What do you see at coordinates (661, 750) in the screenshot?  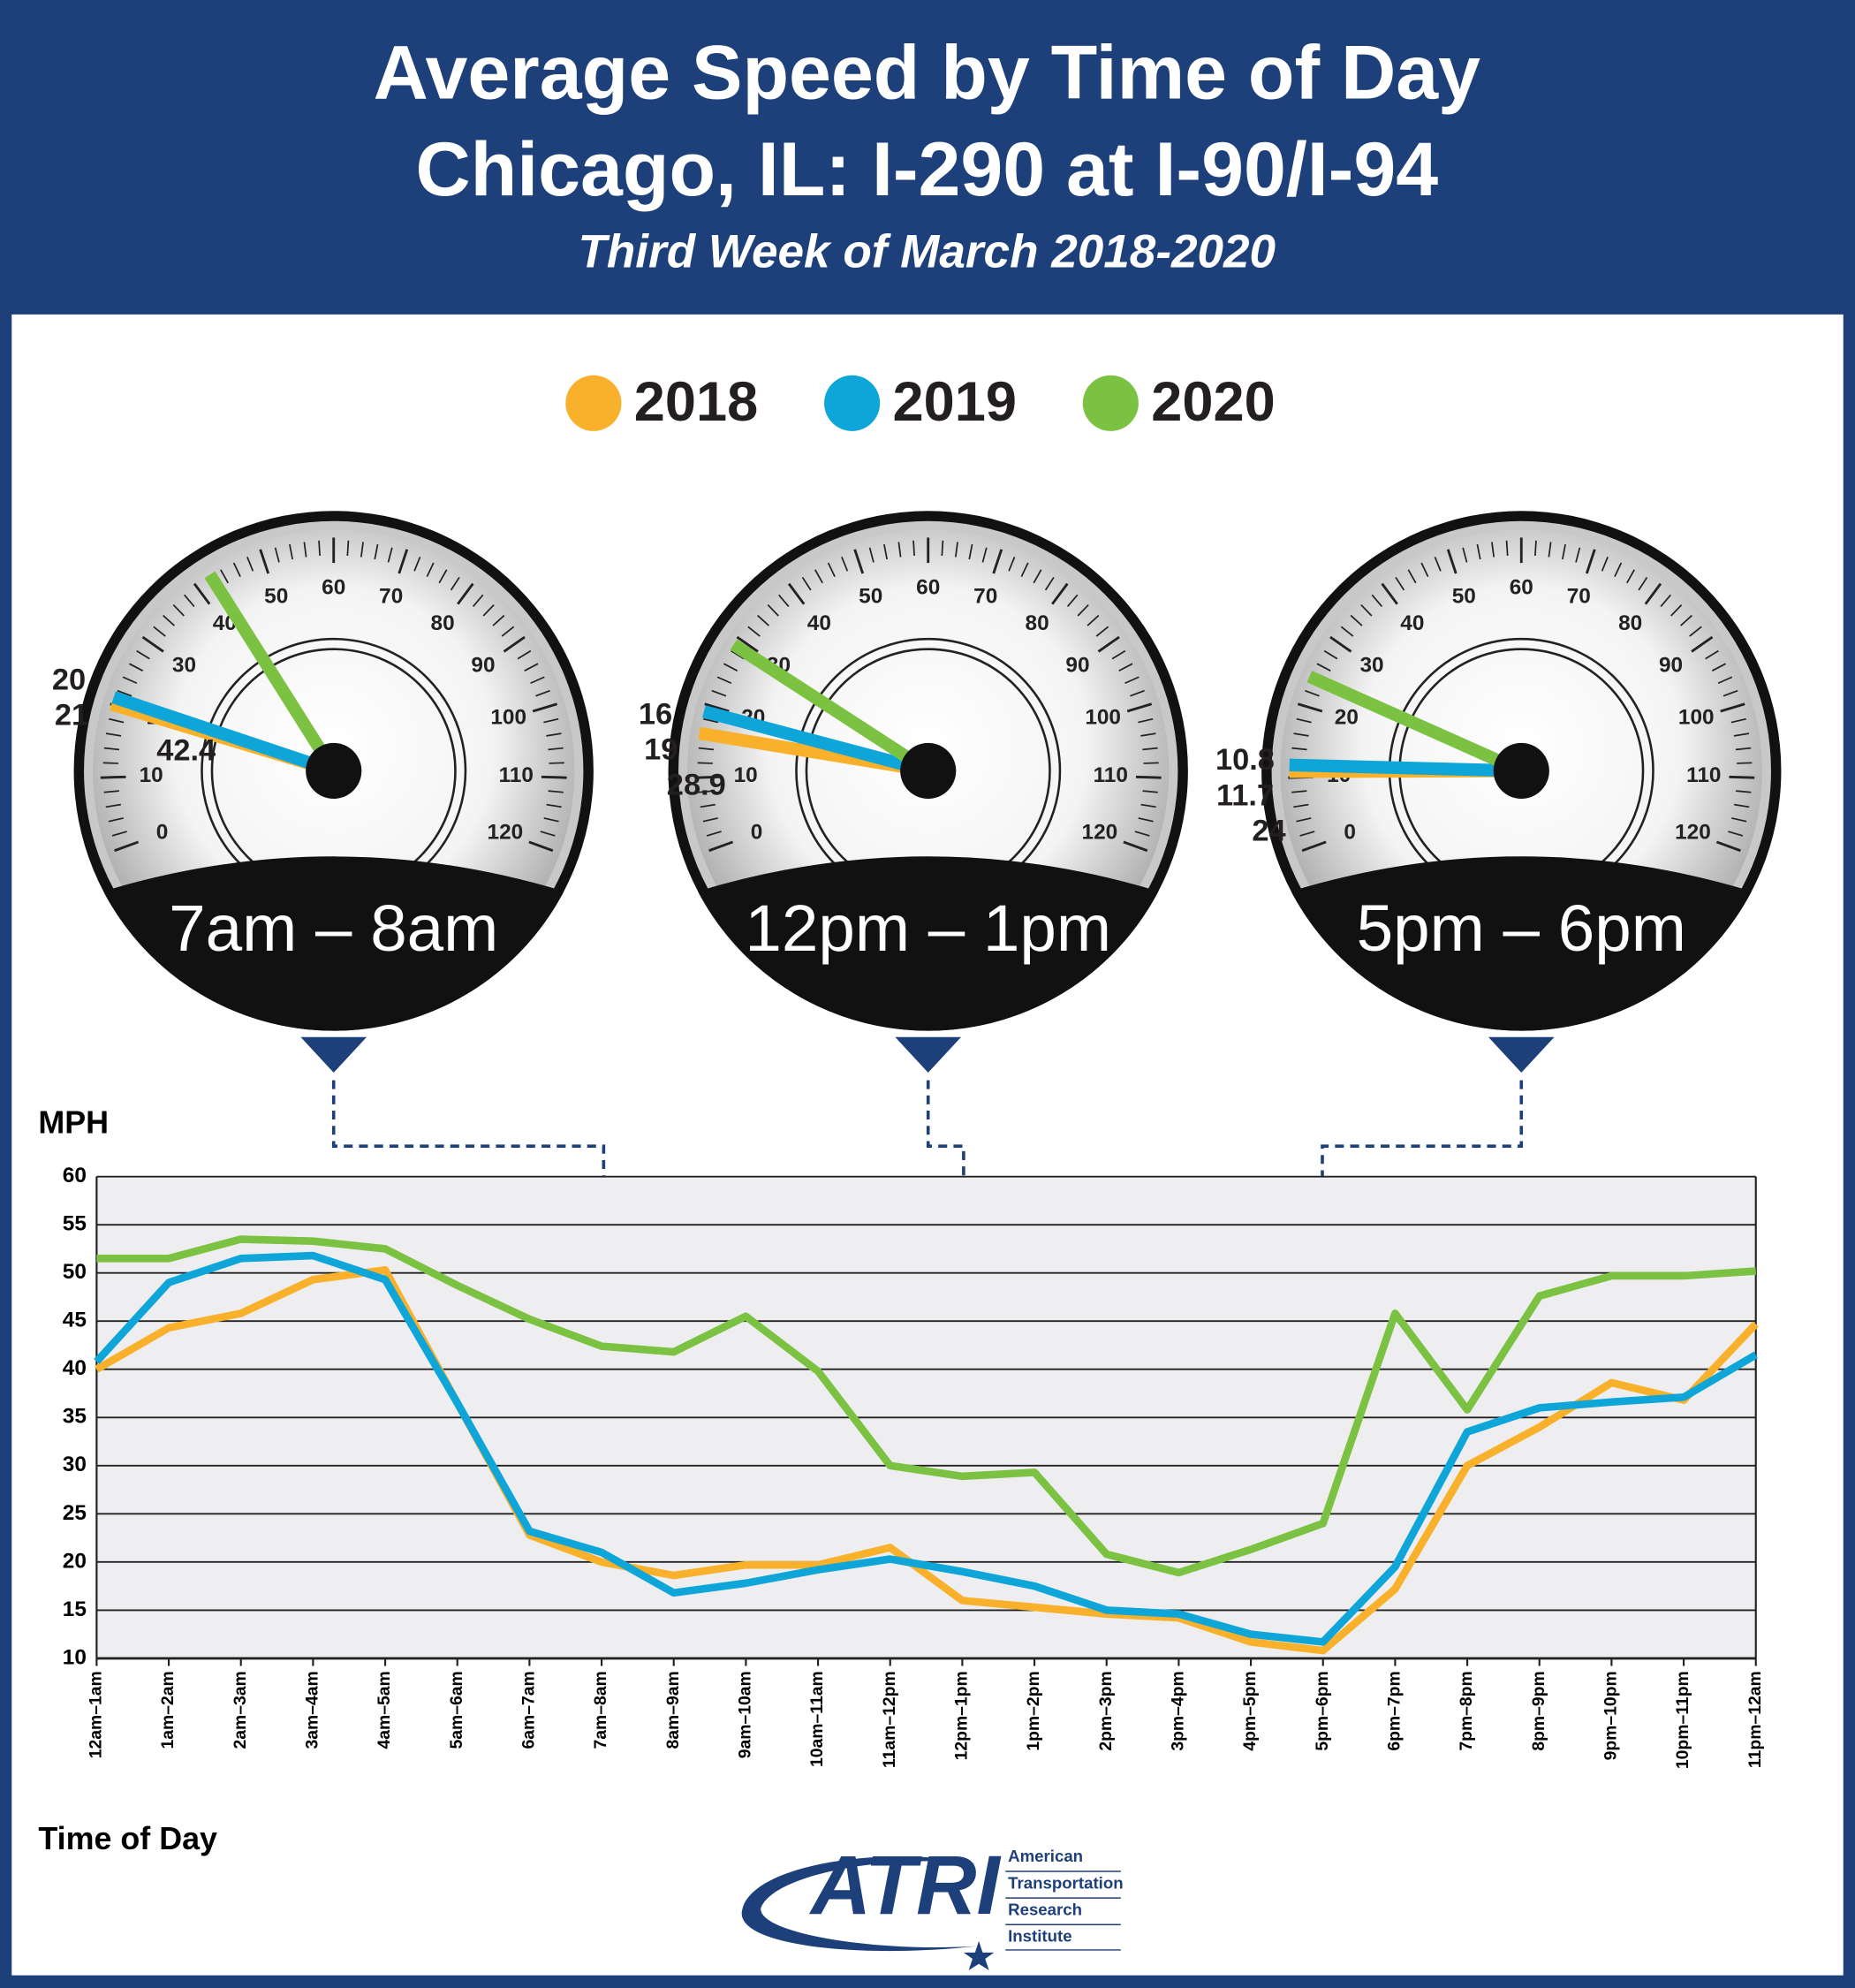 I see `needle-label: 19` at bounding box center [661, 750].